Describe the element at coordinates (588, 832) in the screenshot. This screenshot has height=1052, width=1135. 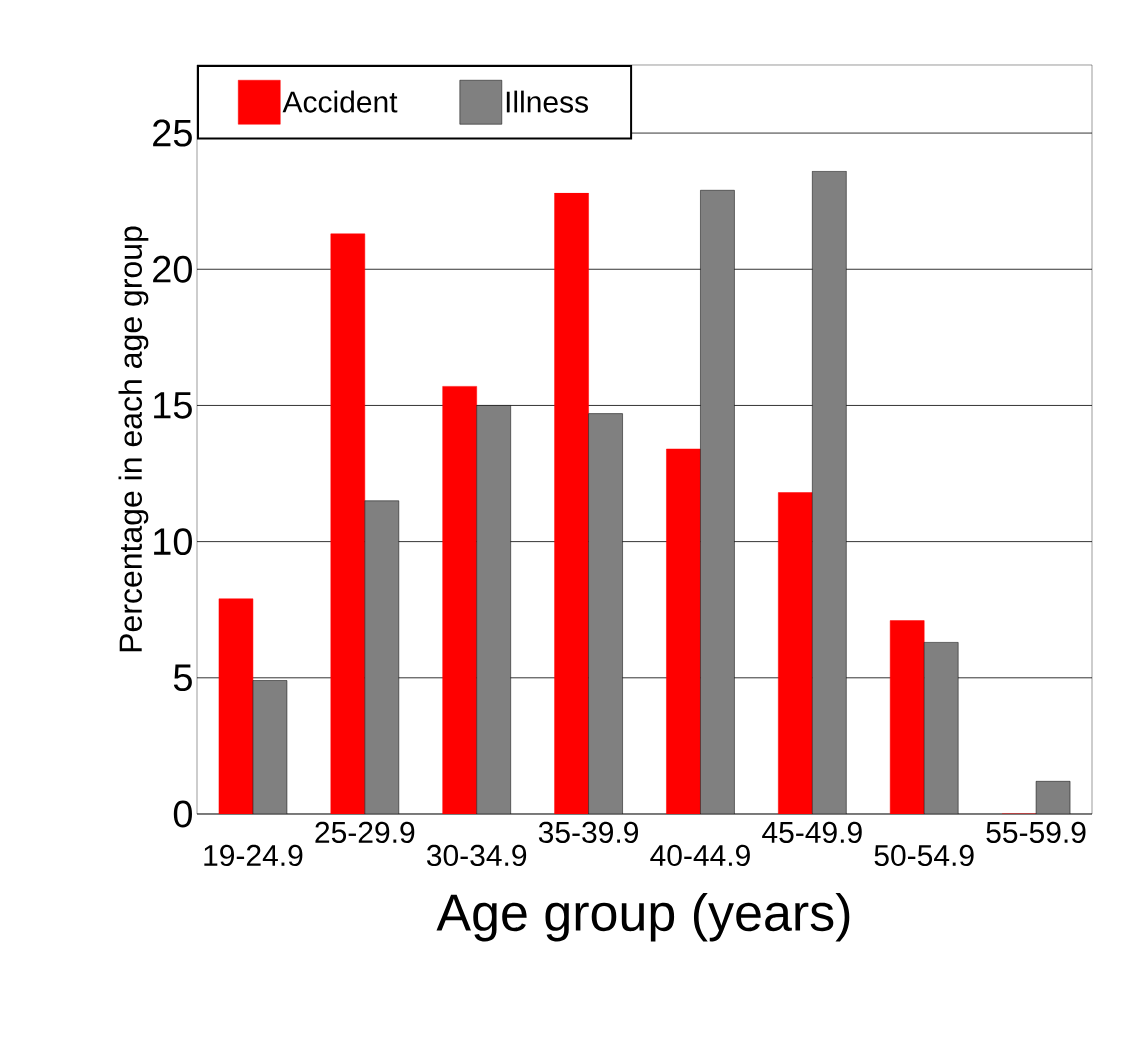
I see `x-tick-label: 35-39.9` at that location.